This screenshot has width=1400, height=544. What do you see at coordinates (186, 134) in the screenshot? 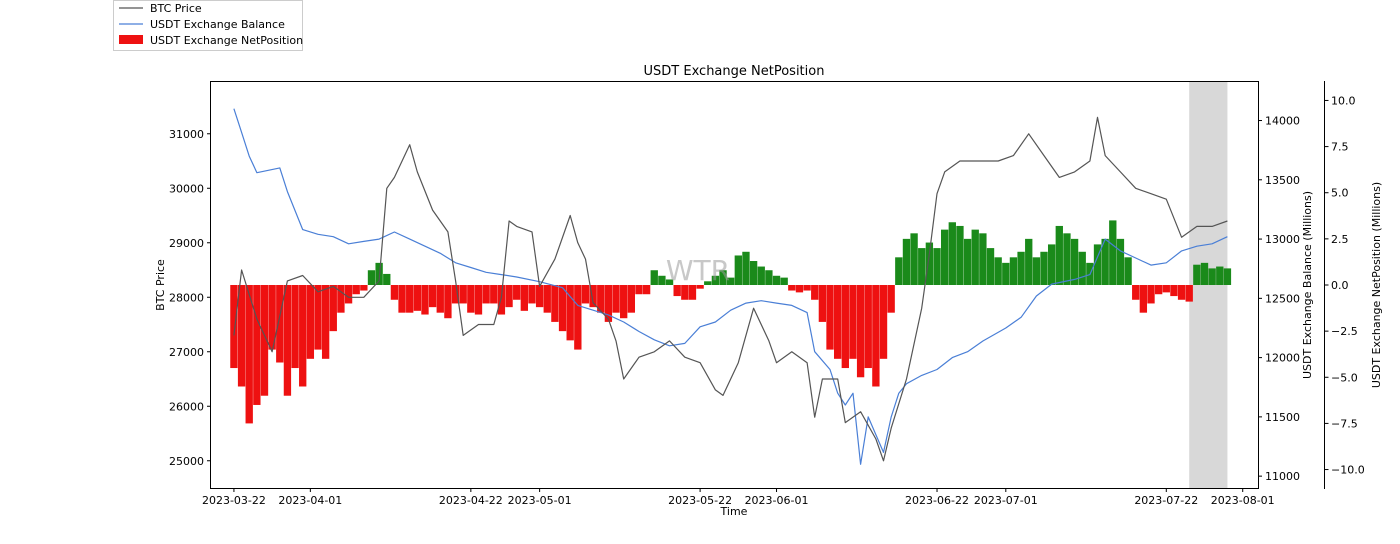
I see `left-tick-label: 31000` at bounding box center [186, 134].